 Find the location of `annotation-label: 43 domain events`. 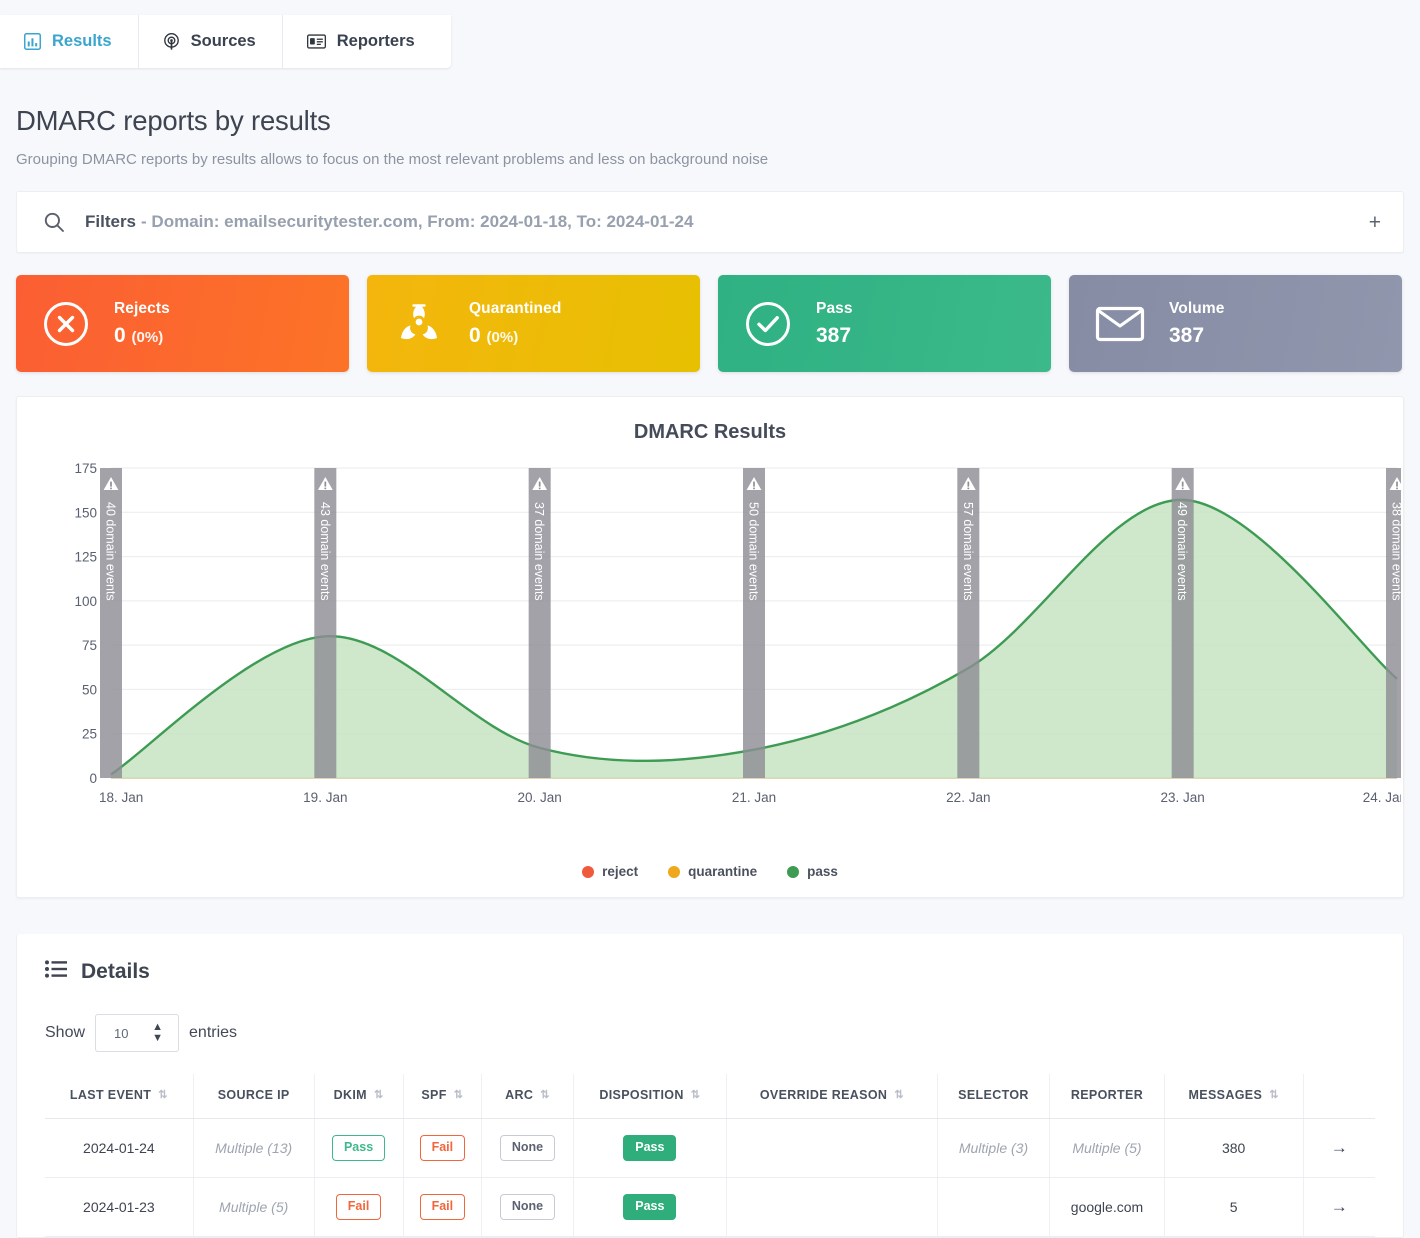

annotation-label: 43 domain events is located at coordinates (325, 551).